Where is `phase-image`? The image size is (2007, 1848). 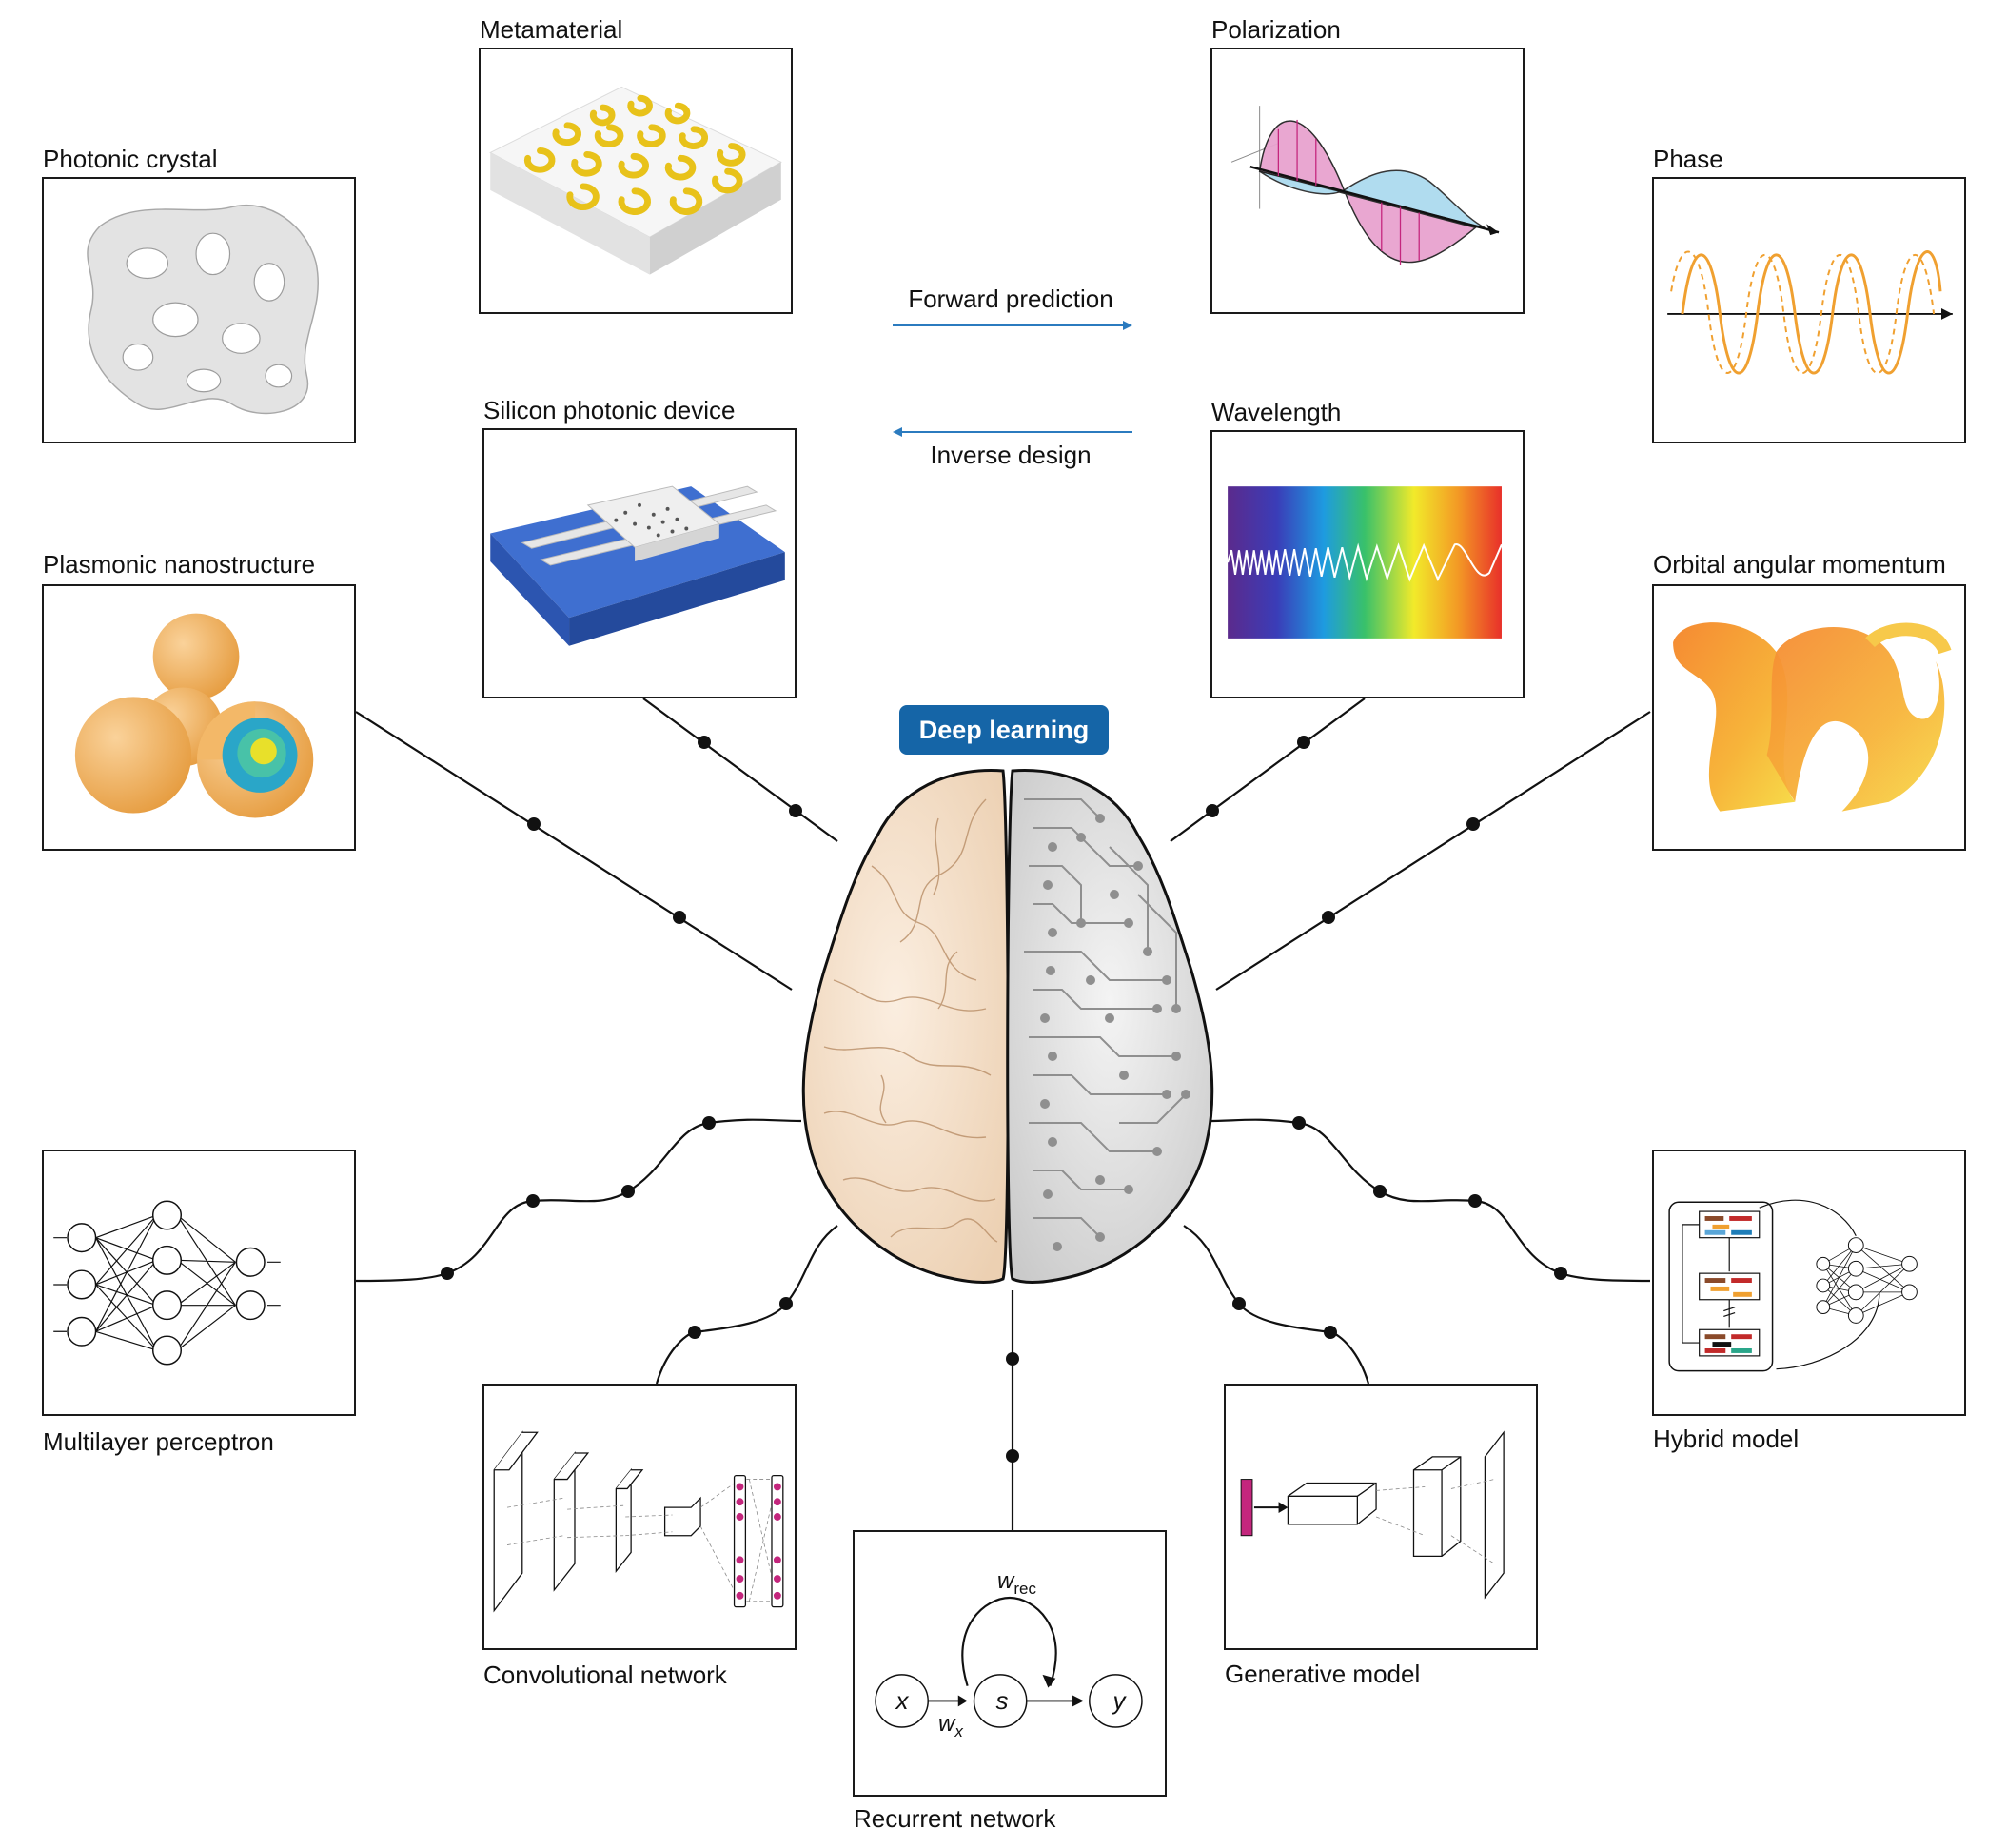
phase-image is located at coordinates (1810, 312).